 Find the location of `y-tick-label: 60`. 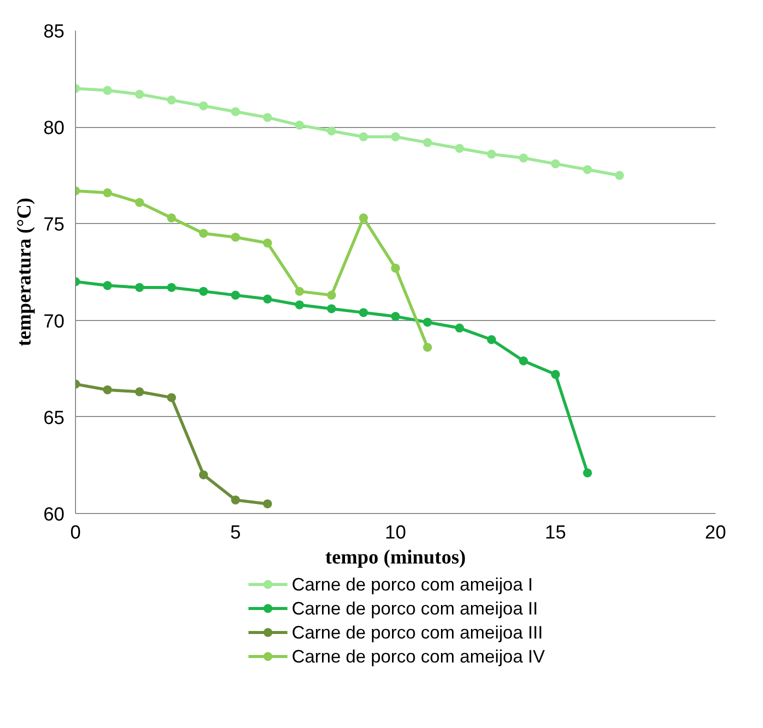

y-tick-label: 60 is located at coordinates (54, 515).